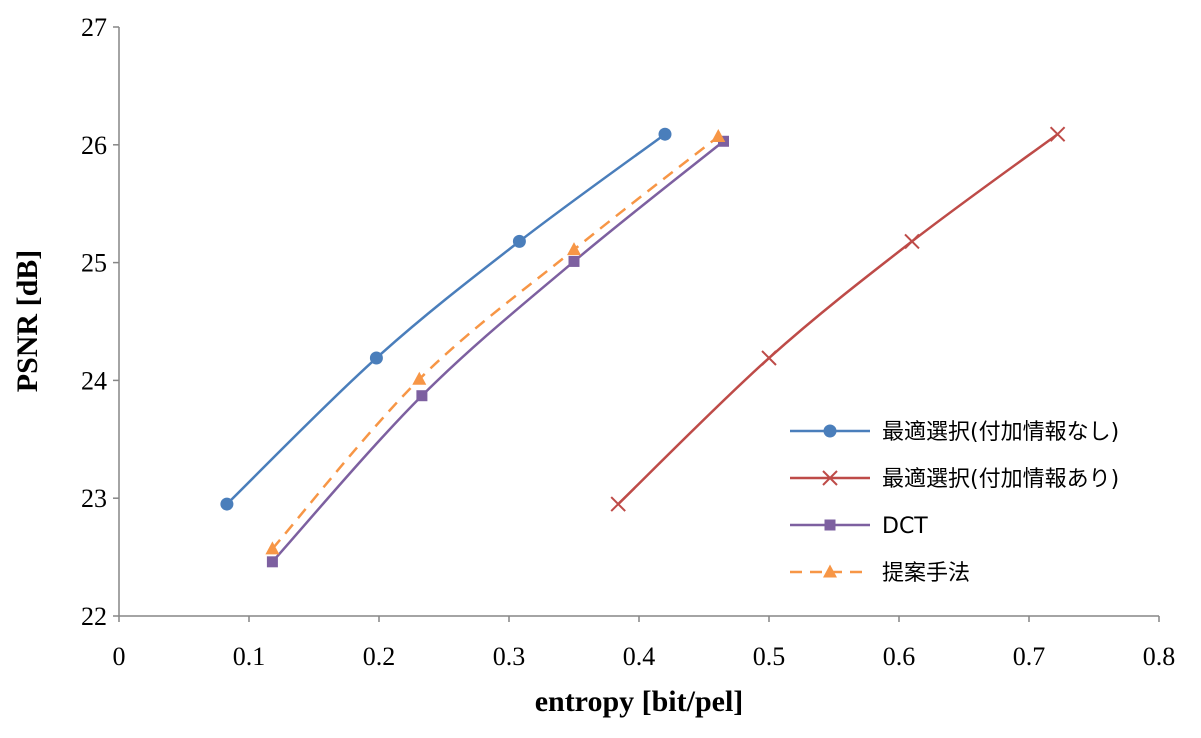 This screenshot has width=1201, height=738. What do you see at coordinates (249, 656) in the screenshot?
I see `x-tick-label: 0.1` at bounding box center [249, 656].